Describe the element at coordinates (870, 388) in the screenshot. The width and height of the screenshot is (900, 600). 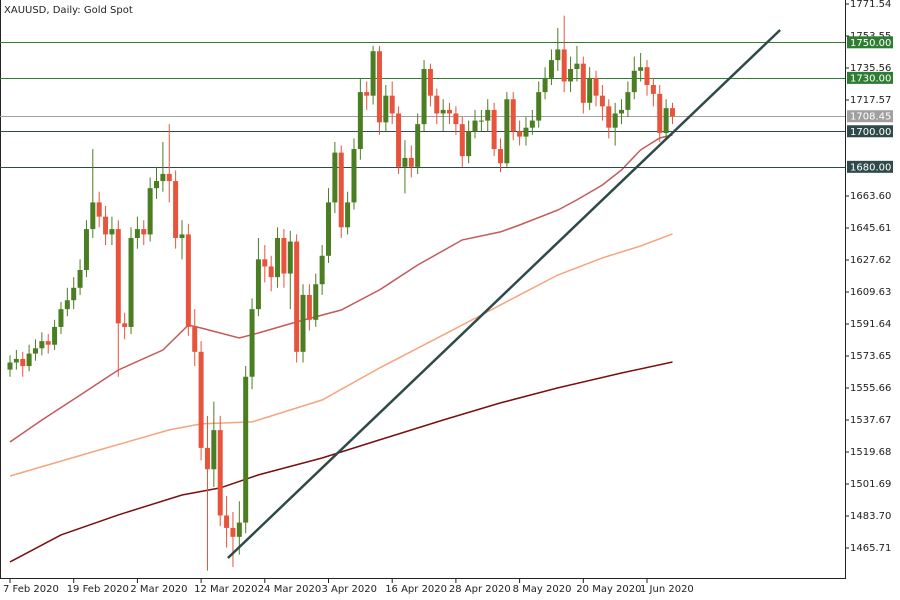
I see `y-tick-label: 1555.66` at that location.